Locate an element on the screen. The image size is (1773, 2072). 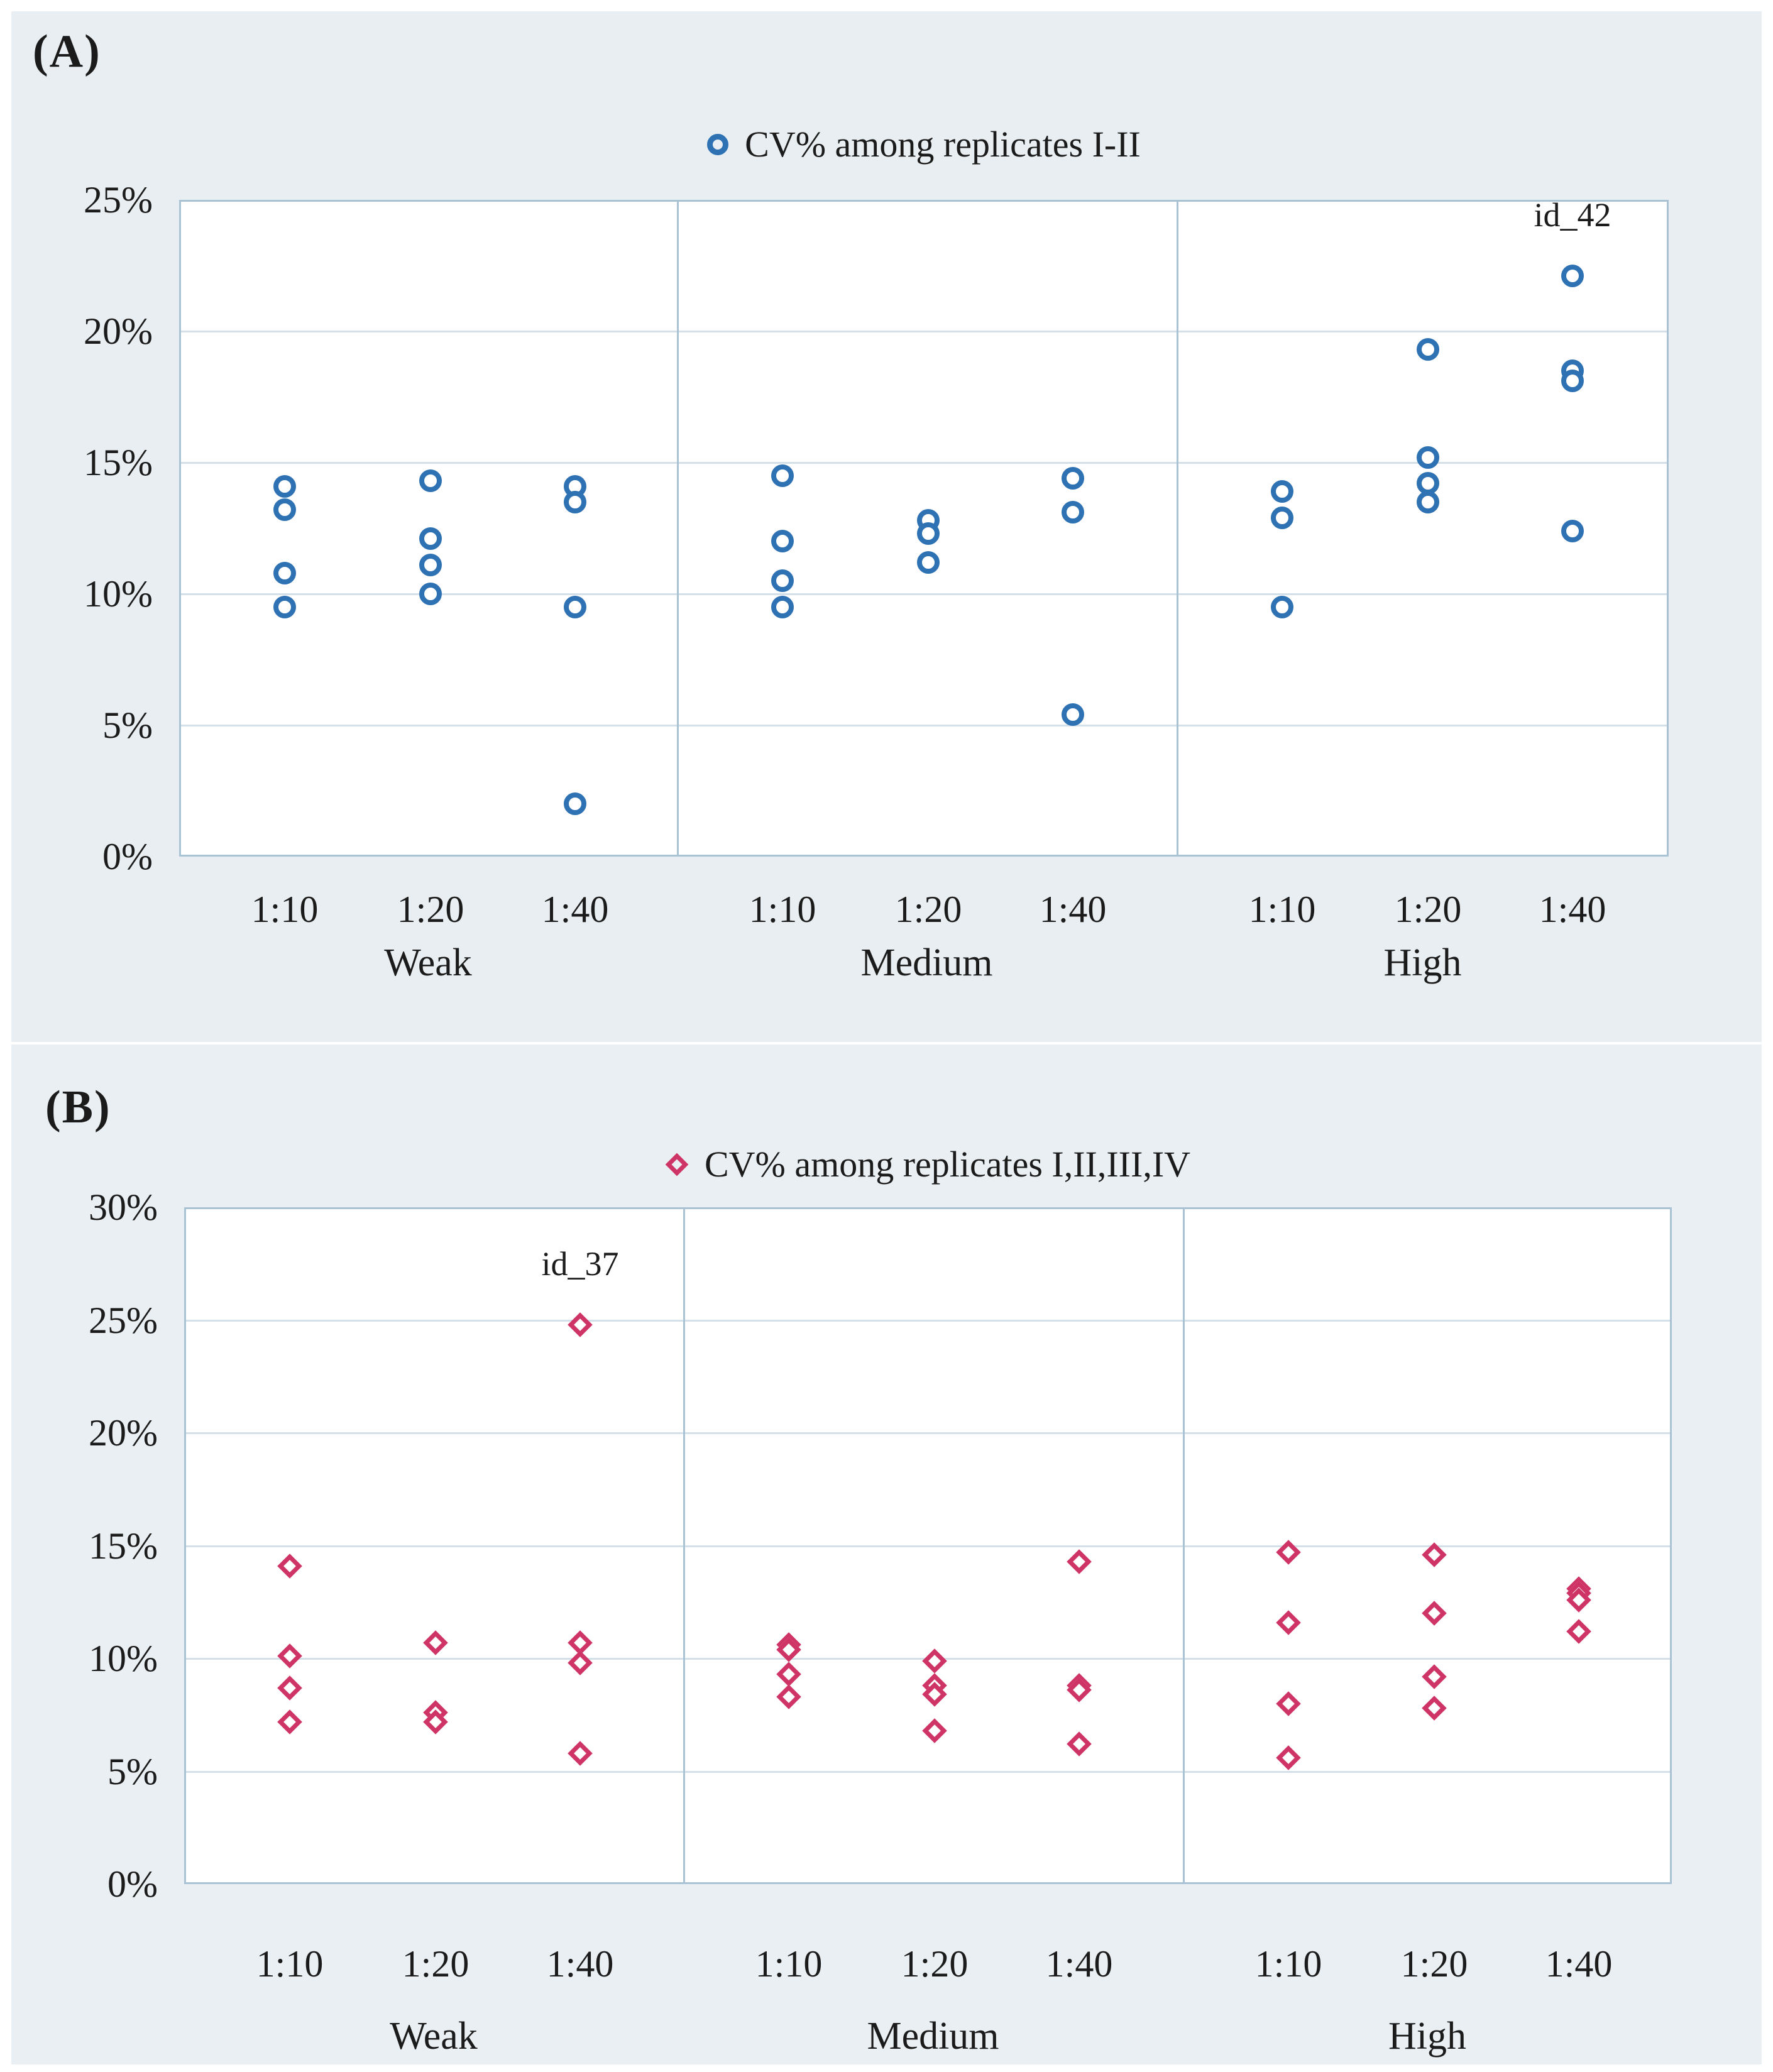
panel-b-label: (B) is located at coordinates (78, 1107).